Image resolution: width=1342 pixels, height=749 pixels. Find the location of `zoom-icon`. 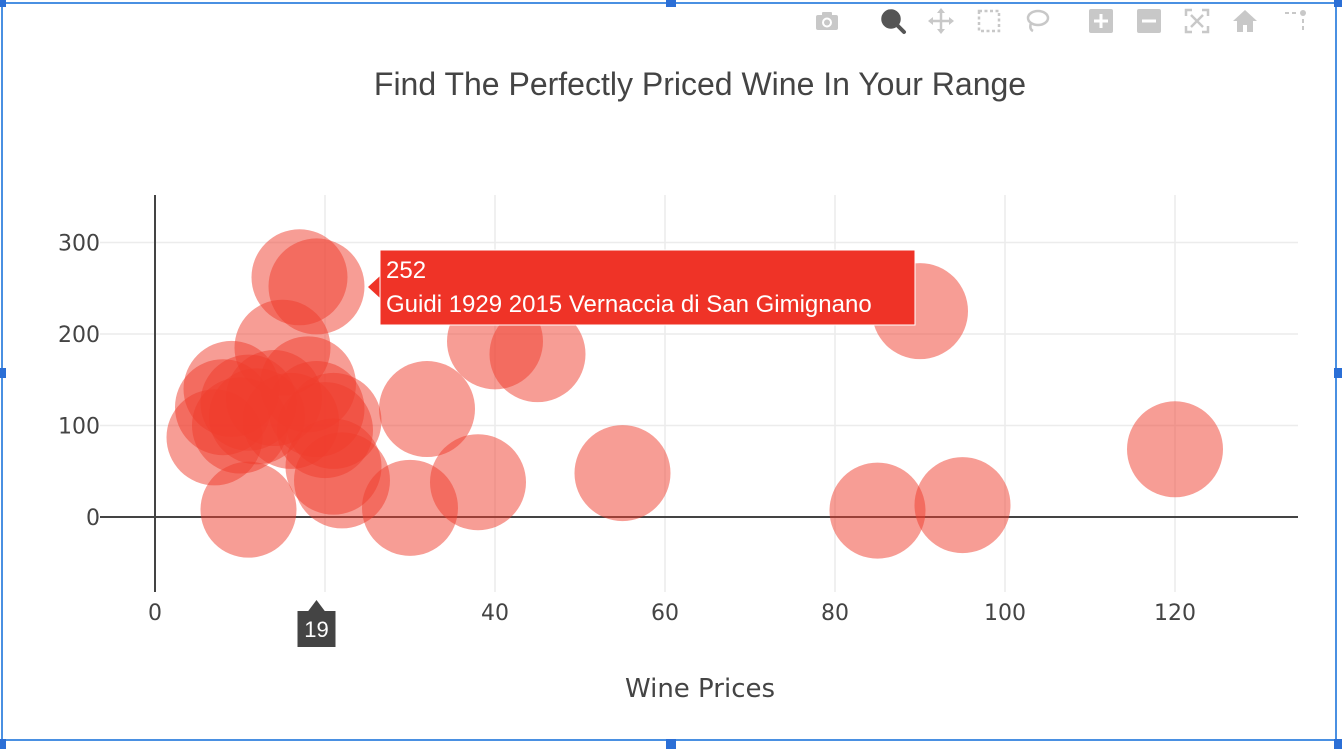

zoom-icon is located at coordinates (893, 21).